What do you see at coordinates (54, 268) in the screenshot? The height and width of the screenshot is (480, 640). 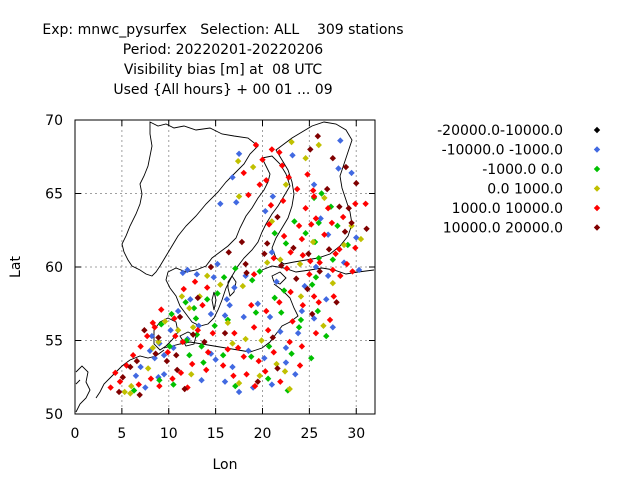 I see `y-tick-label: 60` at bounding box center [54, 268].